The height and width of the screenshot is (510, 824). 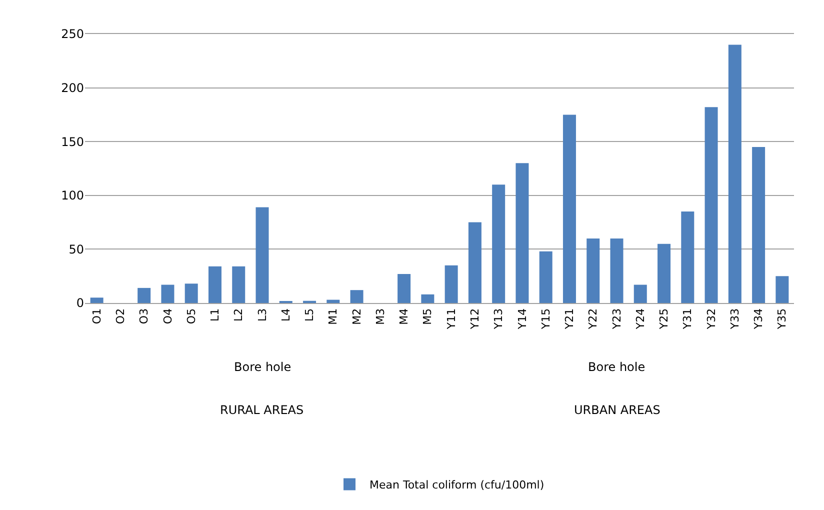 What do you see at coordinates (144, 316) in the screenshot?
I see `x-tick-label: O3` at bounding box center [144, 316].